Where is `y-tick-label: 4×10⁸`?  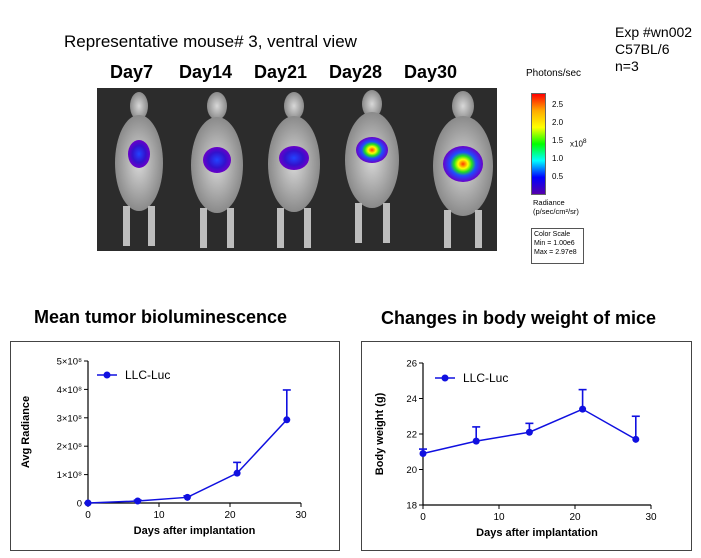
y-tick-label: 4×10⁸ is located at coordinates (69, 390).